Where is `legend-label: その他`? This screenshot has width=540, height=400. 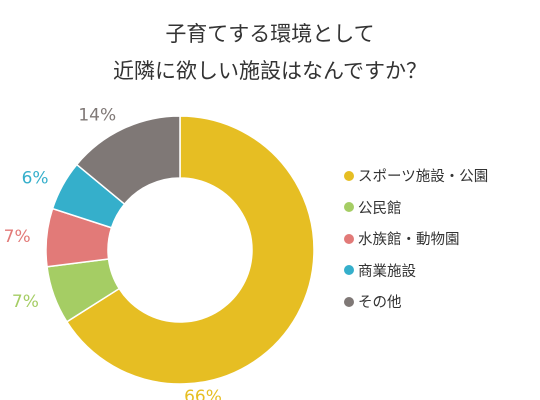
legend-label: その他 is located at coordinates (380, 303).